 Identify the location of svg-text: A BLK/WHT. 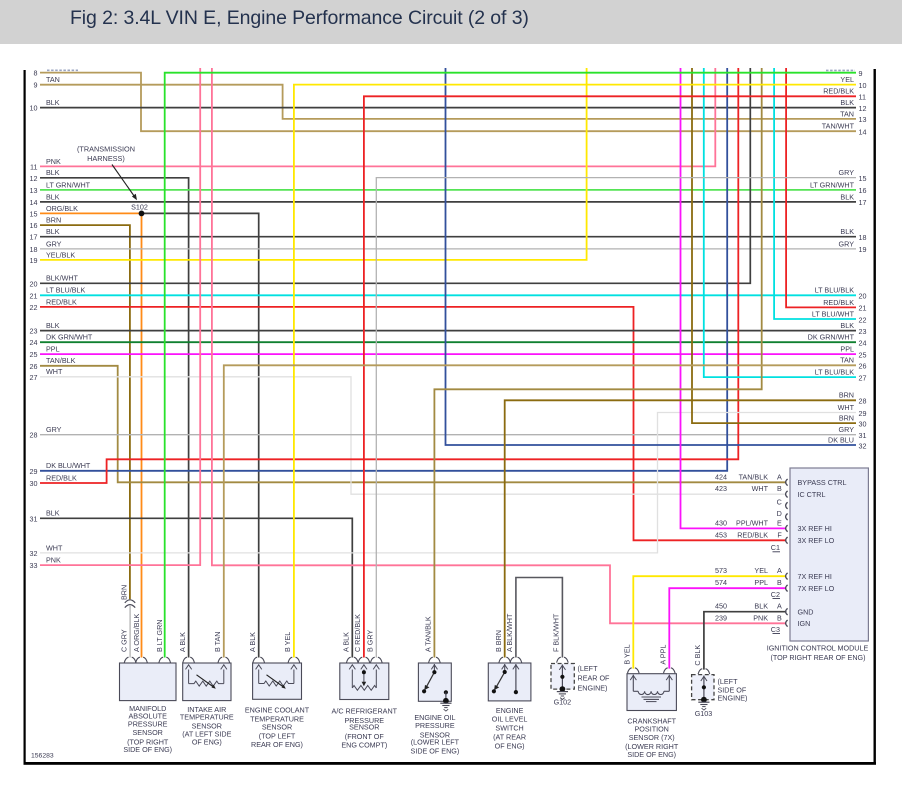
(509, 632).